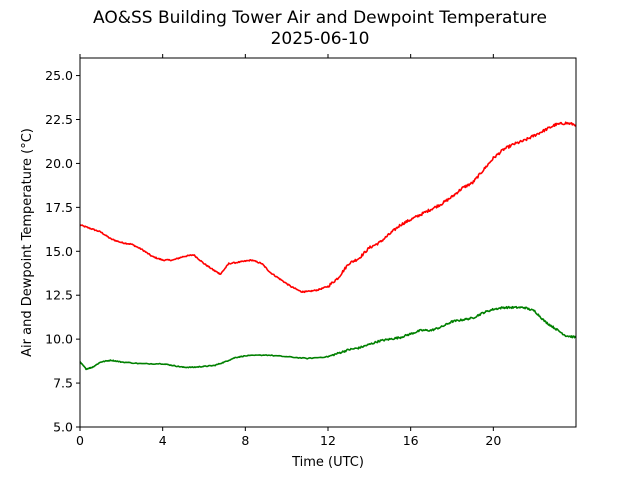  I want to click on y-tick-label: 12.5, so click(59, 295).